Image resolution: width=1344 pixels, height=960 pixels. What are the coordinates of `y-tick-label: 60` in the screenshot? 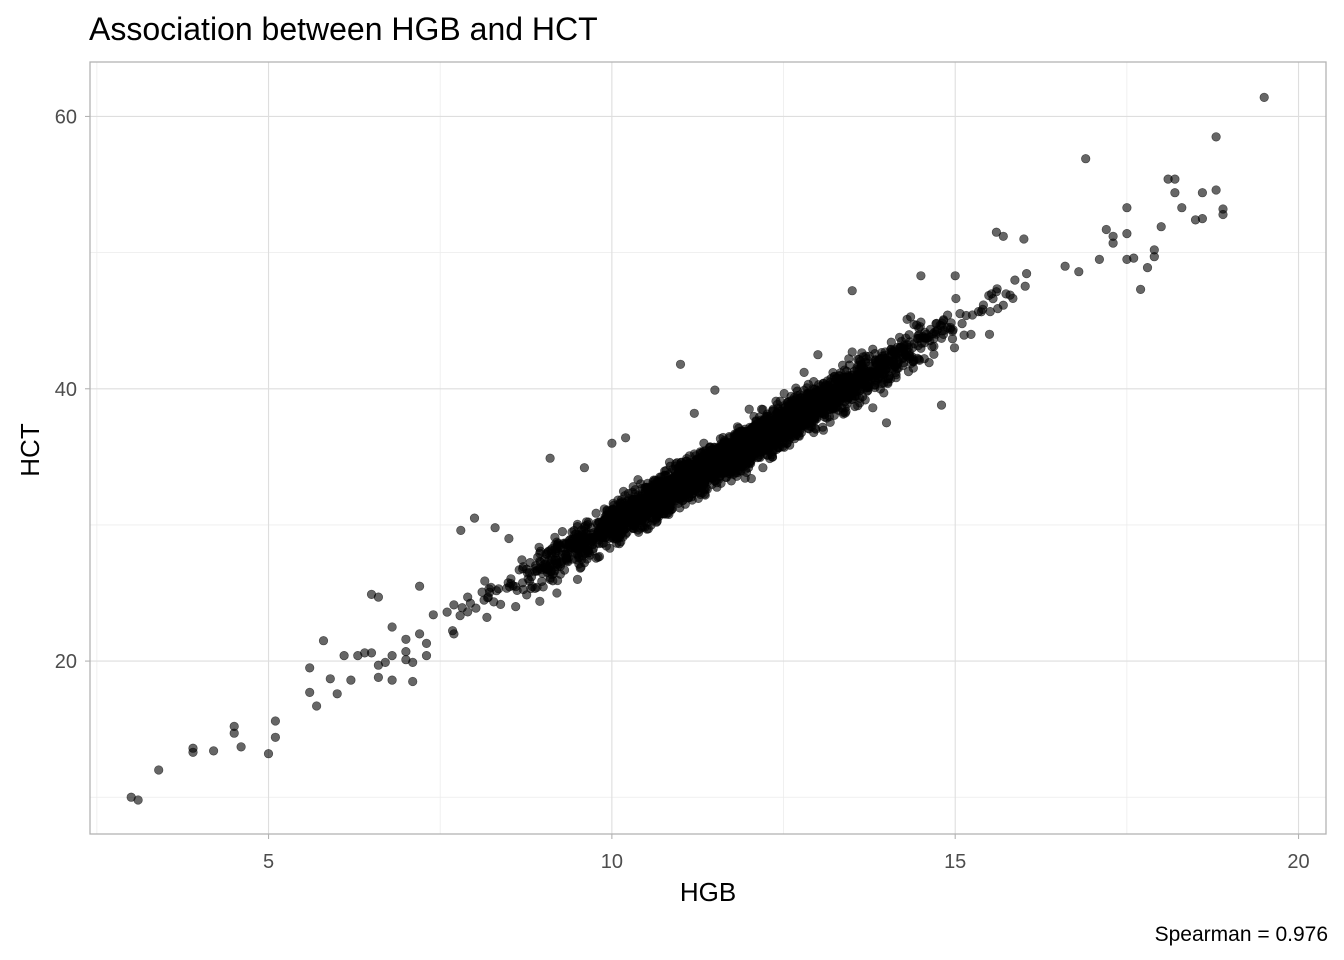 It's located at (66, 117).